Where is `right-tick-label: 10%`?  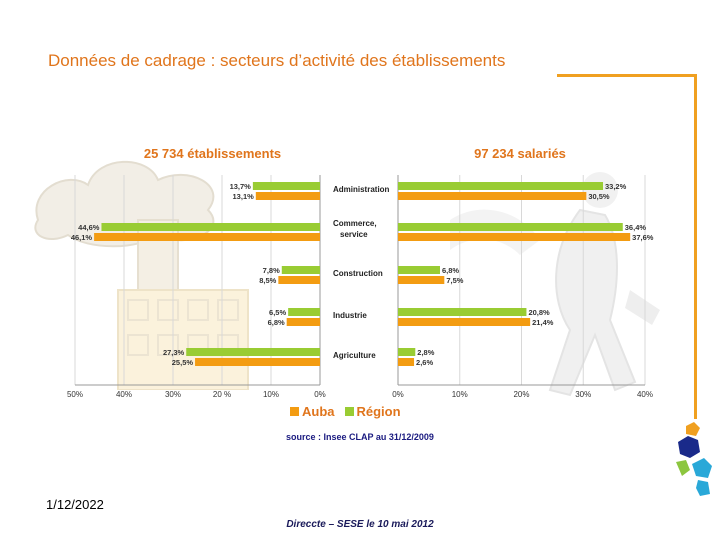 right-tick-label: 10% is located at coordinates (460, 394).